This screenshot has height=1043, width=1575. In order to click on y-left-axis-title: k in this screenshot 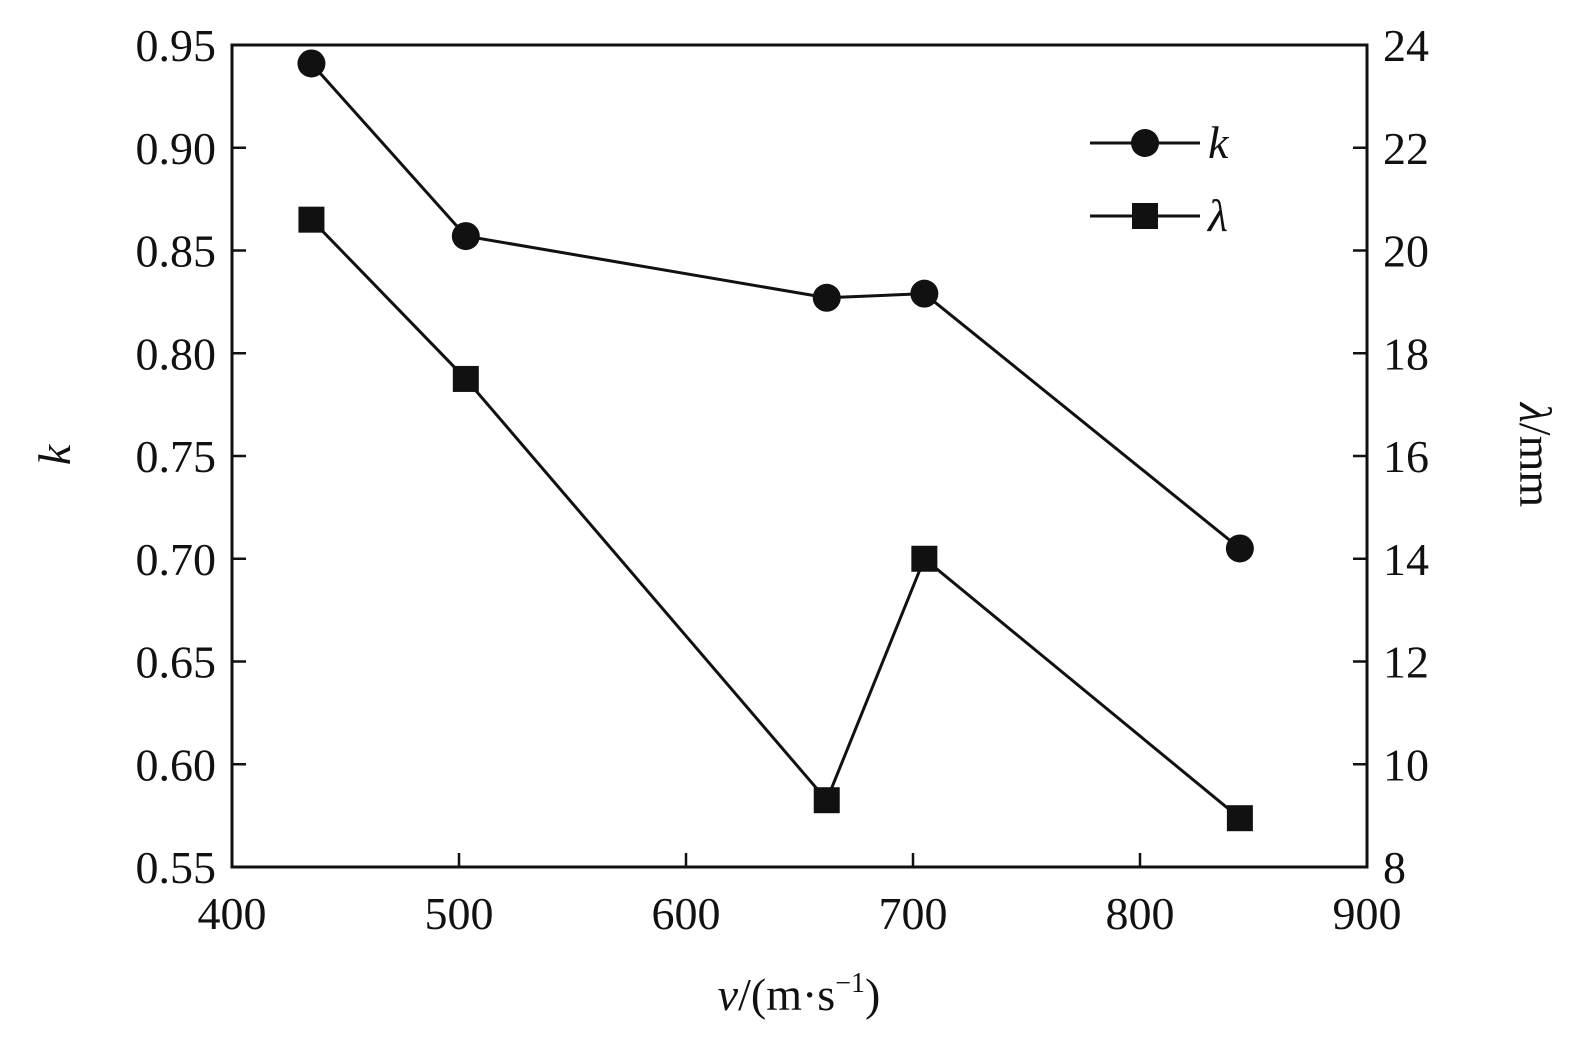, I will do `click(54, 454)`.